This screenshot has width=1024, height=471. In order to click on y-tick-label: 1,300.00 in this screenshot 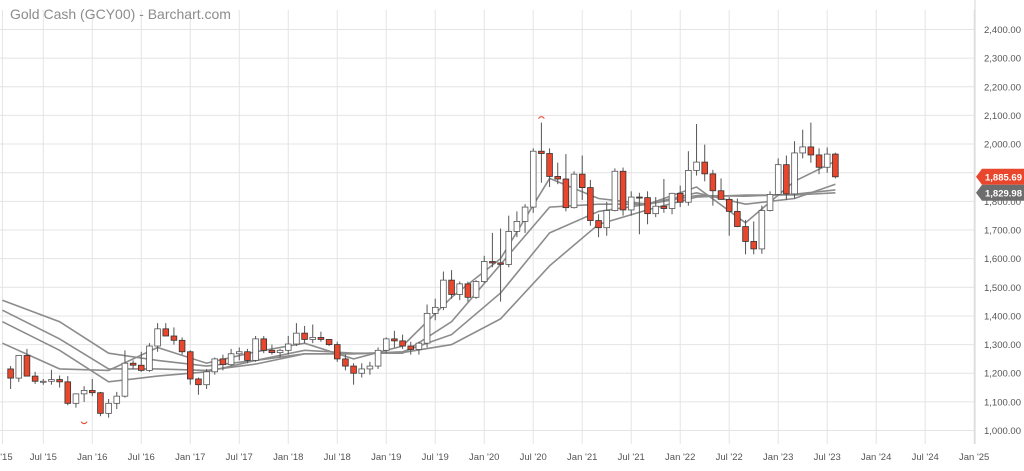, I will do `click(1002, 345)`.